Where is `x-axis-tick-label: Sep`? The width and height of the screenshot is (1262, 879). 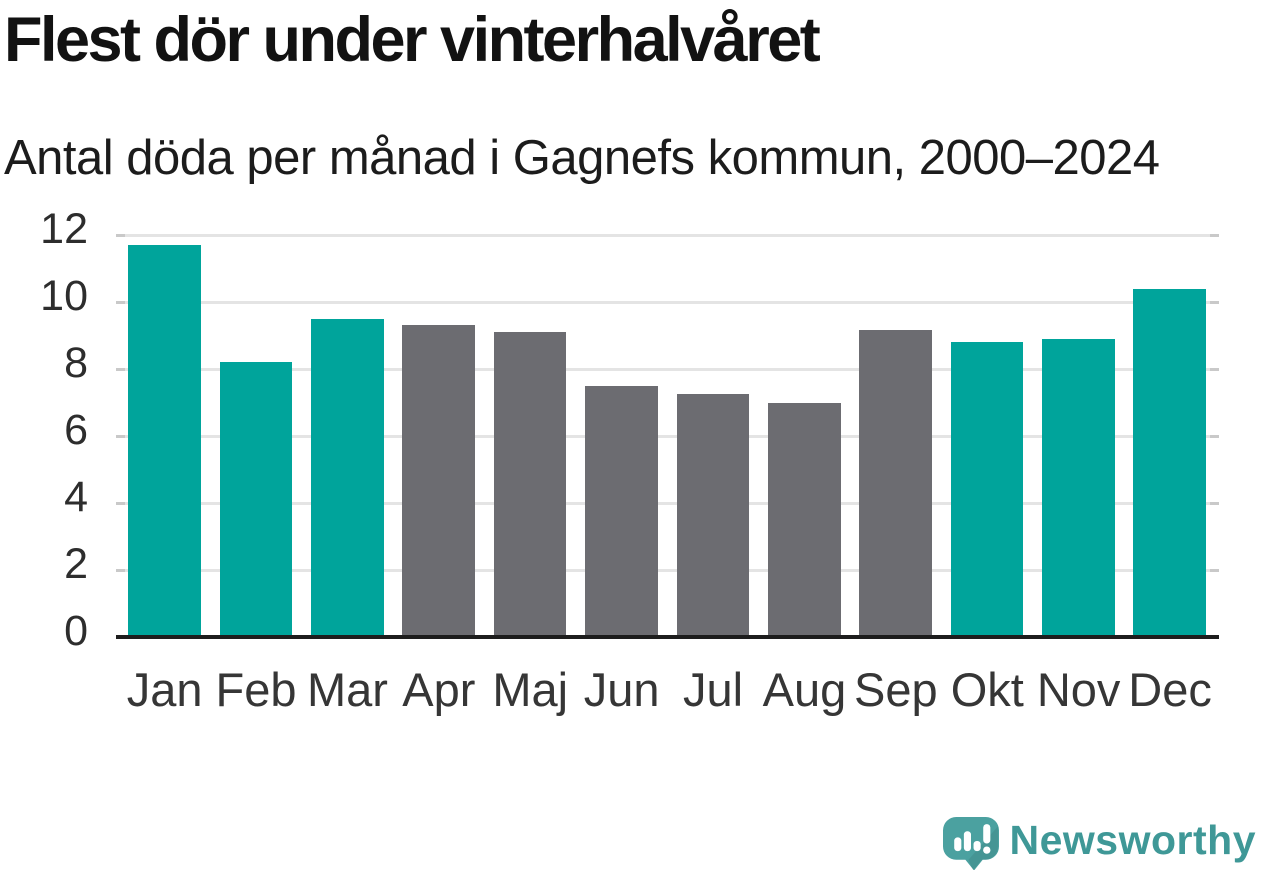 x-axis-tick-label: Sep is located at coordinates (896, 689).